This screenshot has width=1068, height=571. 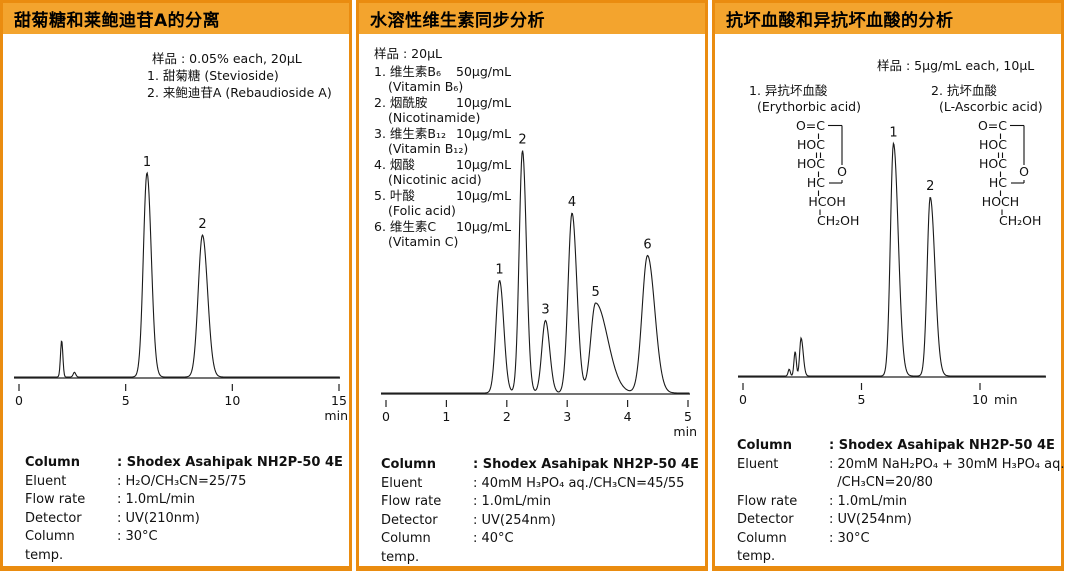 What do you see at coordinates (434, 117) in the screenshot?
I see `vitamin-en-name: (Nicotinamide)` at bounding box center [434, 117].